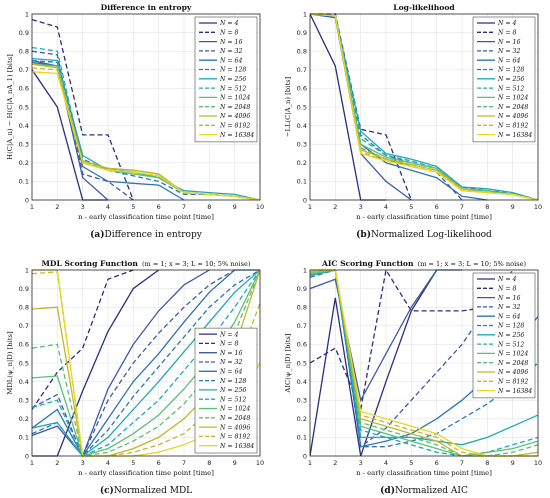 The image size is (550, 498). I want to click on legend-label: N = 1024, so click(234, 98).